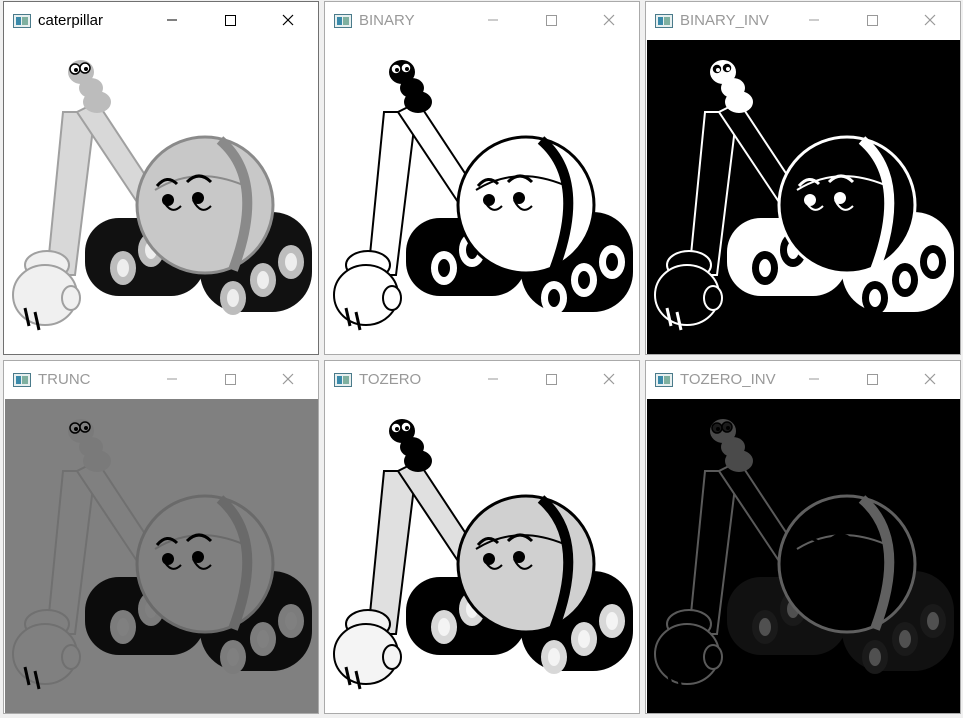 This screenshot has height=718, width=963. I want to click on window-title: TOZERO_INV, so click(728, 379).